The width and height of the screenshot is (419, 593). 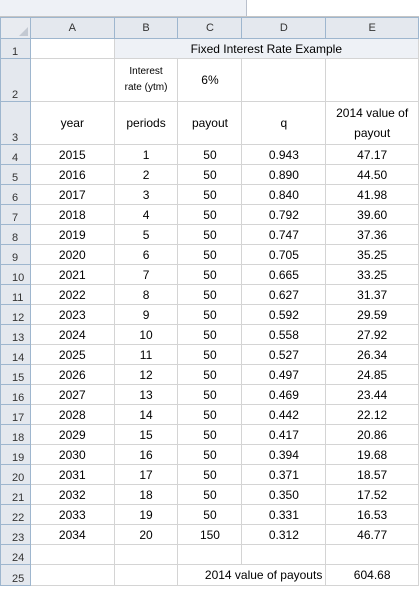 I want to click on cell-period: 7, so click(x=146, y=274).